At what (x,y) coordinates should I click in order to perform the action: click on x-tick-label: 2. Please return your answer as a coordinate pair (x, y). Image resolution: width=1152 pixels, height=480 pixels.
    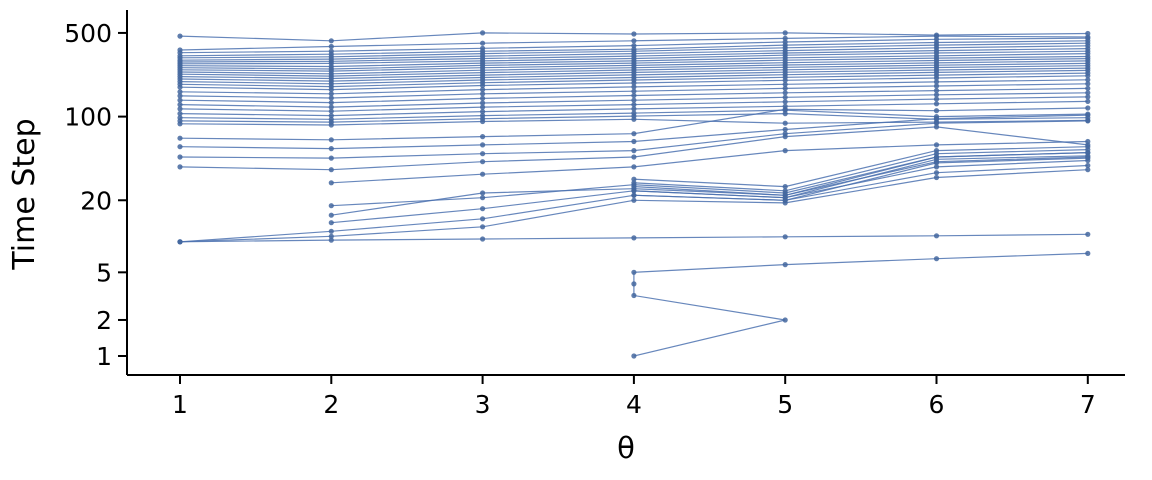
    Looking at the image, I should click on (331, 404).